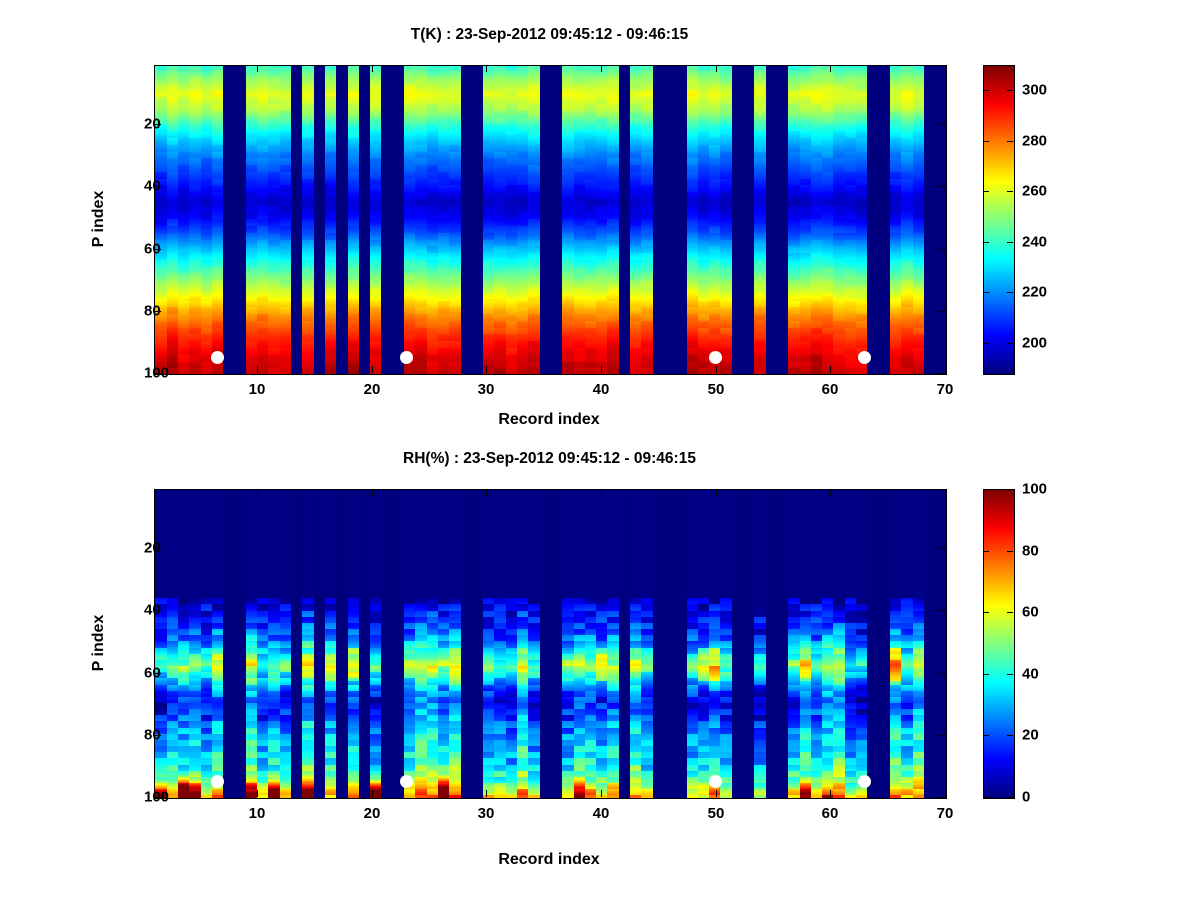  Describe the element at coordinates (1035, 489) in the screenshot. I see `colorbar-tick-label: 100` at that location.